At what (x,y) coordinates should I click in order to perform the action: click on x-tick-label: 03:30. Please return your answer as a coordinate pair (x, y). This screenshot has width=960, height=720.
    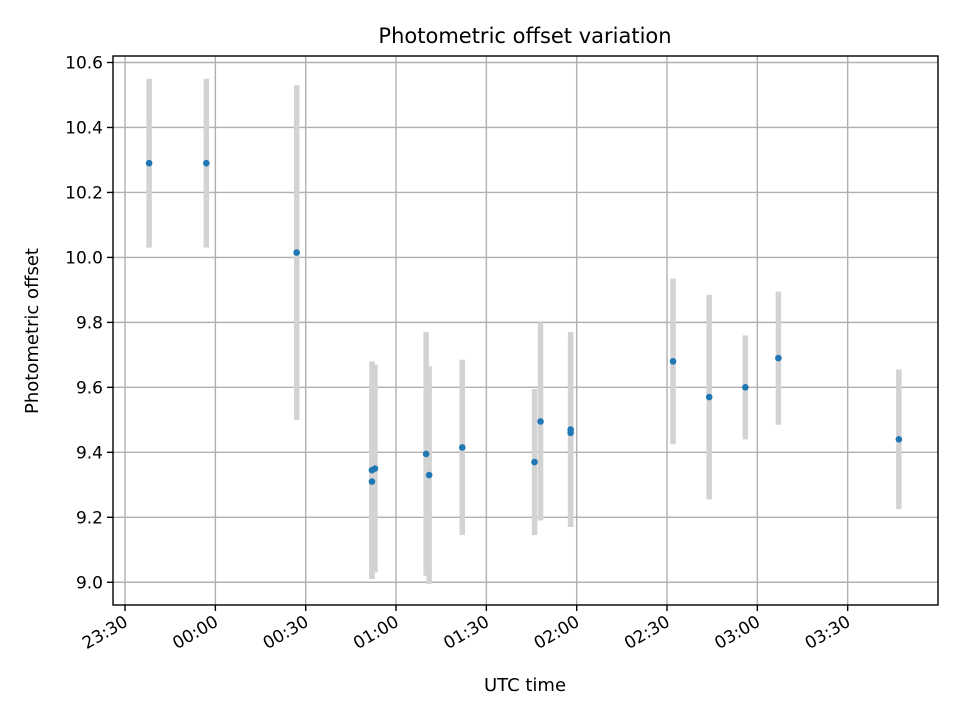
    Looking at the image, I should click on (828, 633).